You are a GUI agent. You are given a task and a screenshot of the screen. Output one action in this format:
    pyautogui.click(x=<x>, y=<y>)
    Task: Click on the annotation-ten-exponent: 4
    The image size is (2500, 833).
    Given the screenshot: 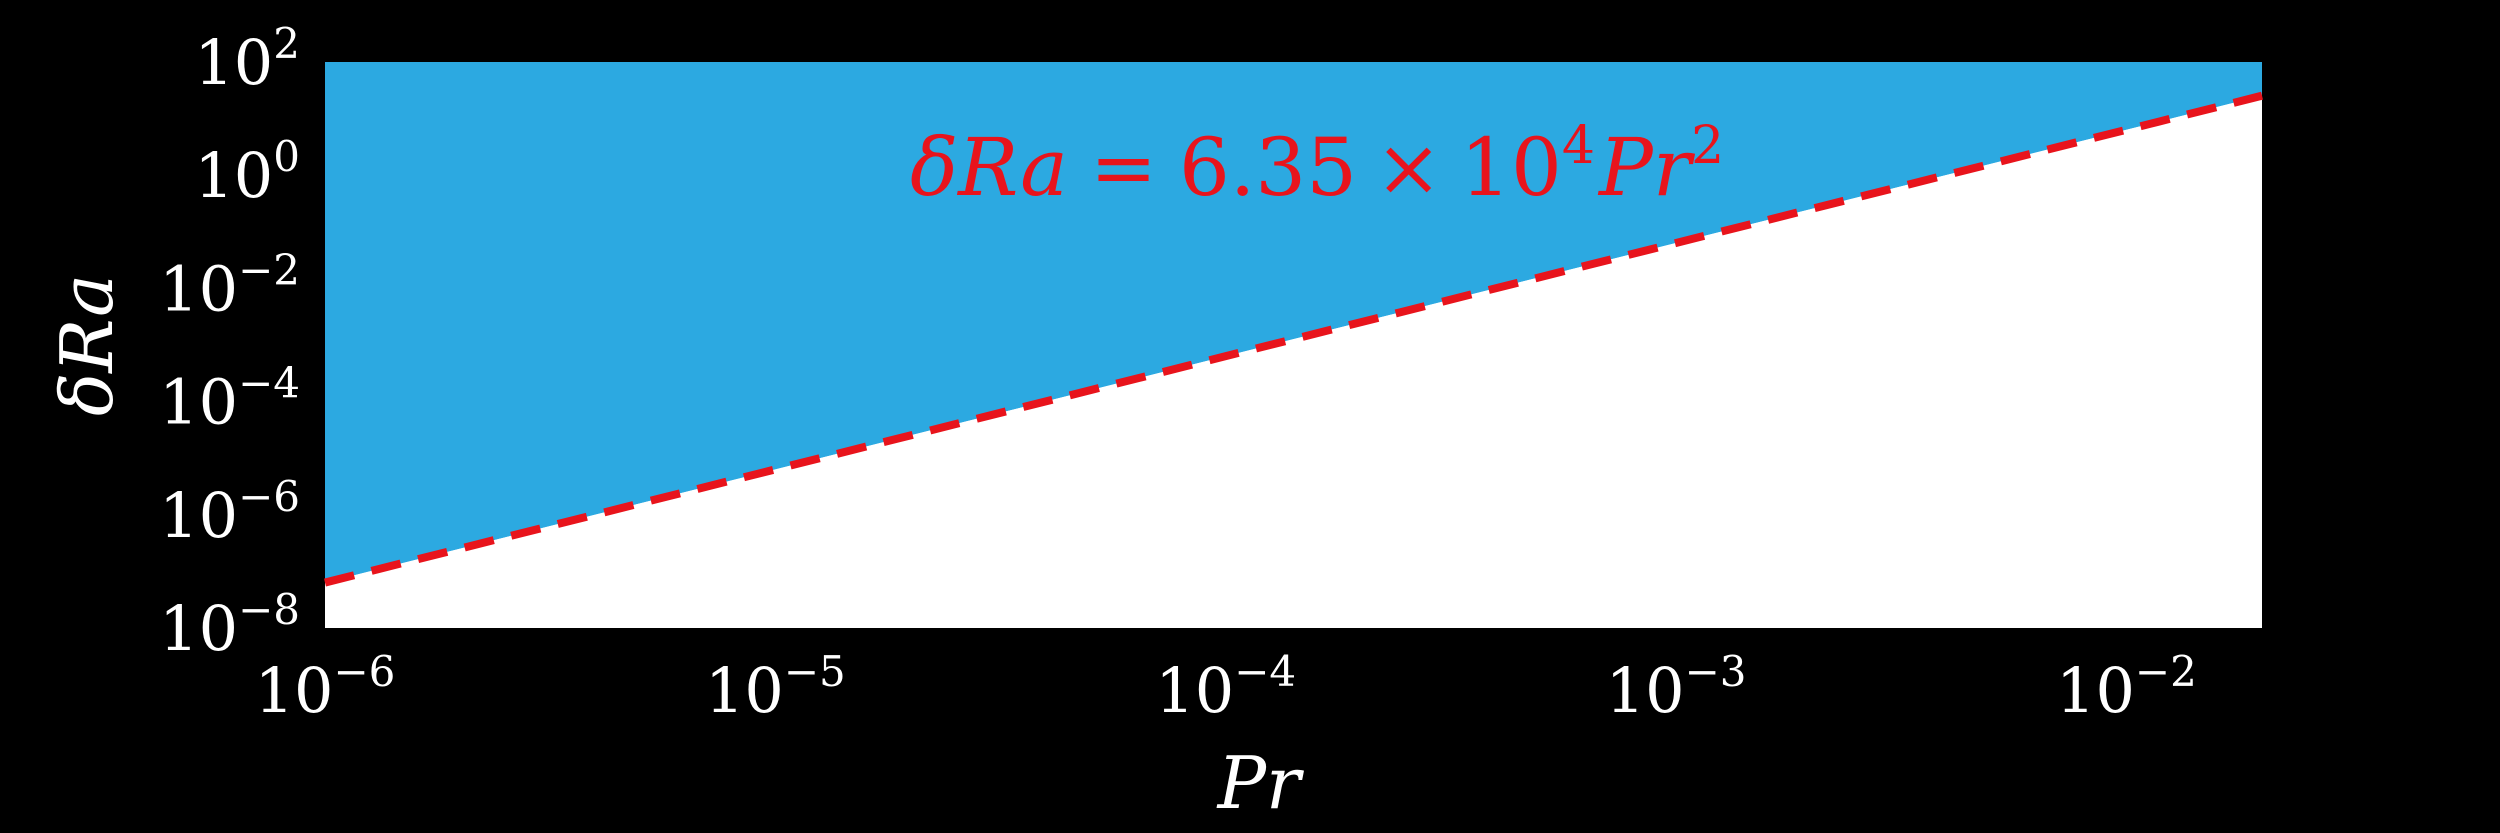 What is the action you would take?
    pyautogui.click(x=1578, y=146)
    